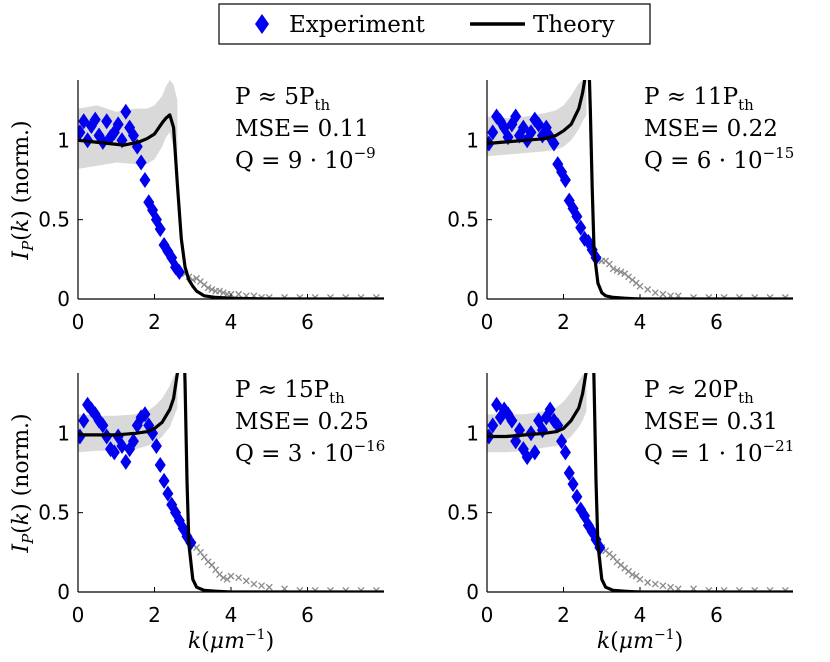  What do you see at coordinates (23, 190) in the screenshot?
I see `y-axis-label-top: IP(k) (norm.)` at bounding box center [23, 190].